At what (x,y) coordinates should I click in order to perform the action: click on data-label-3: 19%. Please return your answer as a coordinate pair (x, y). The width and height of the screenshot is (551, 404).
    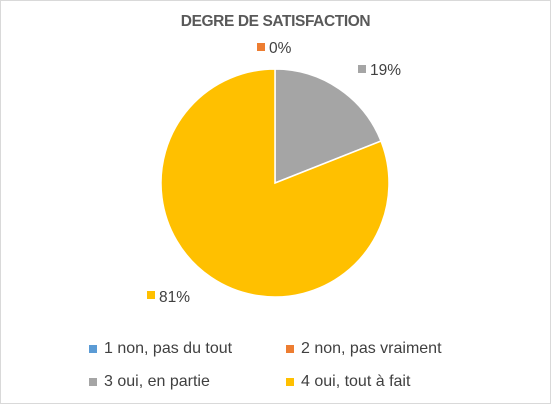
    Looking at the image, I should click on (385, 70).